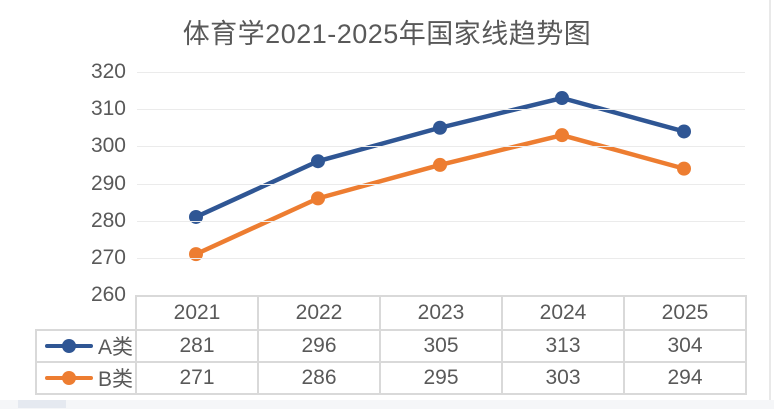  What do you see at coordinates (562, 135) in the screenshot?
I see `data-point-B类-2024` at bounding box center [562, 135].